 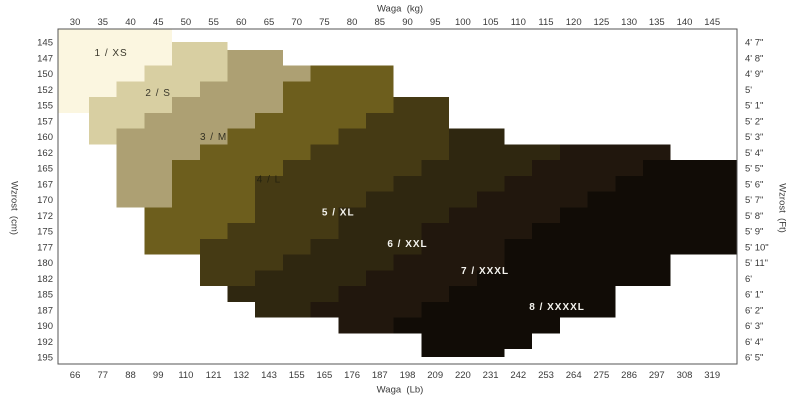 I want to click on size-region-cell-2-cm145, so click(x=200, y=46).